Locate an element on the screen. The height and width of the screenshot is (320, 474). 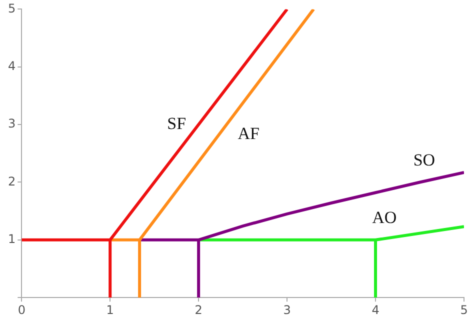
x-tick-label: 1 is located at coordinates (110, 309).